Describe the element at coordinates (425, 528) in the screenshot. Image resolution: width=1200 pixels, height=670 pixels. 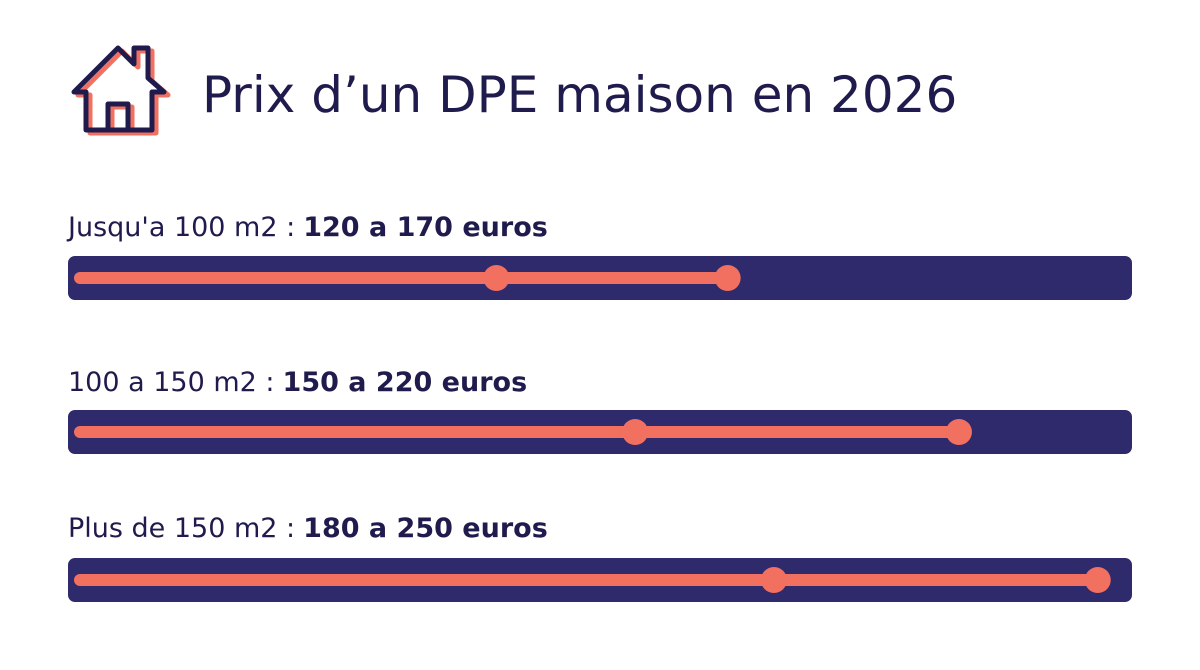
I see `price-label: 180 a 250 euros` at that location.